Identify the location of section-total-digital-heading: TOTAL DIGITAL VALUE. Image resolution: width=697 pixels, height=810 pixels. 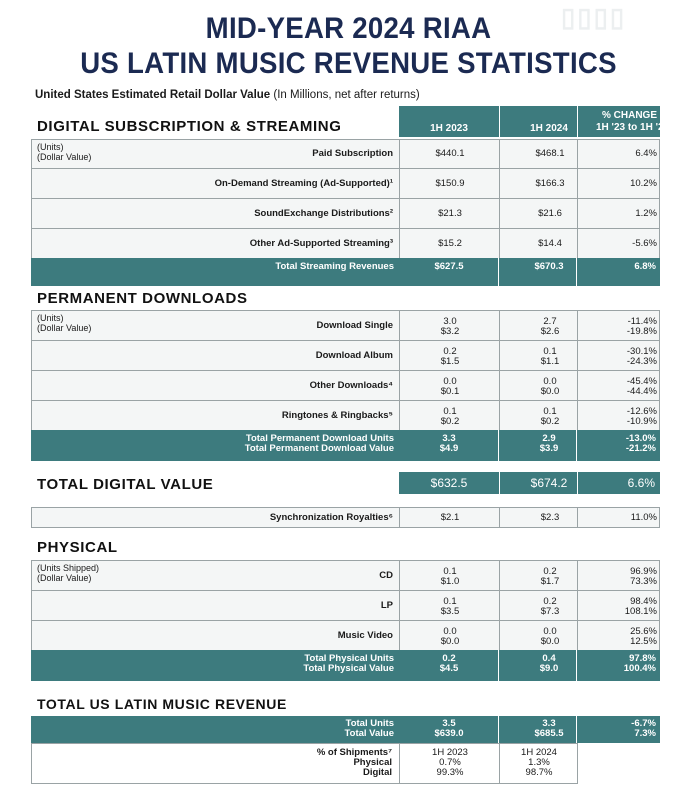
(125, 484).